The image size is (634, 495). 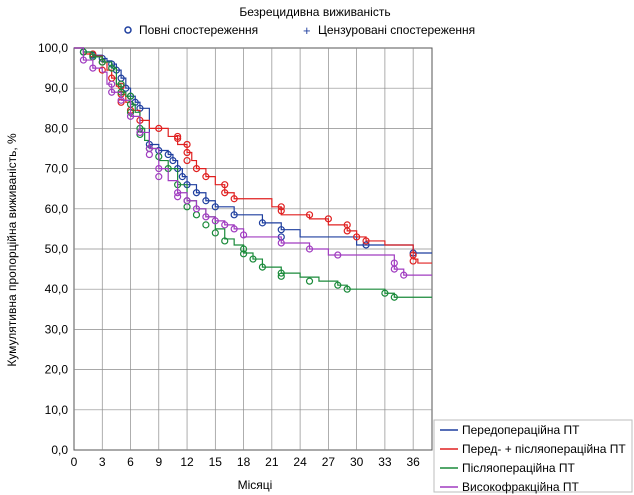 I want to click on chart-title: Безрецидивна виживаність, so click(x=314, y=12).